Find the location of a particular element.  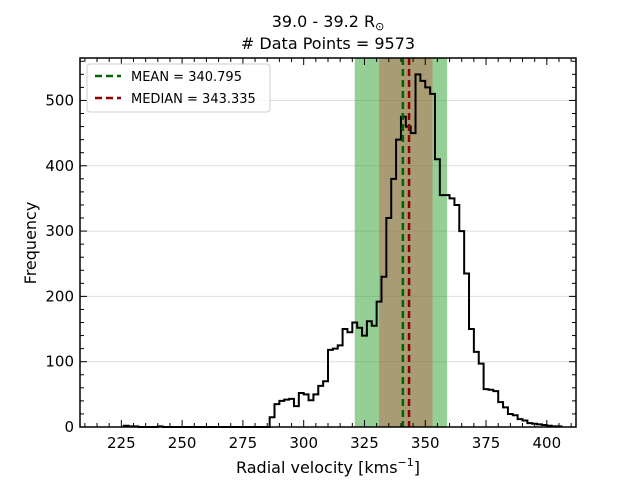

x-tick-label: 350 is located at coordinates (425, 443).